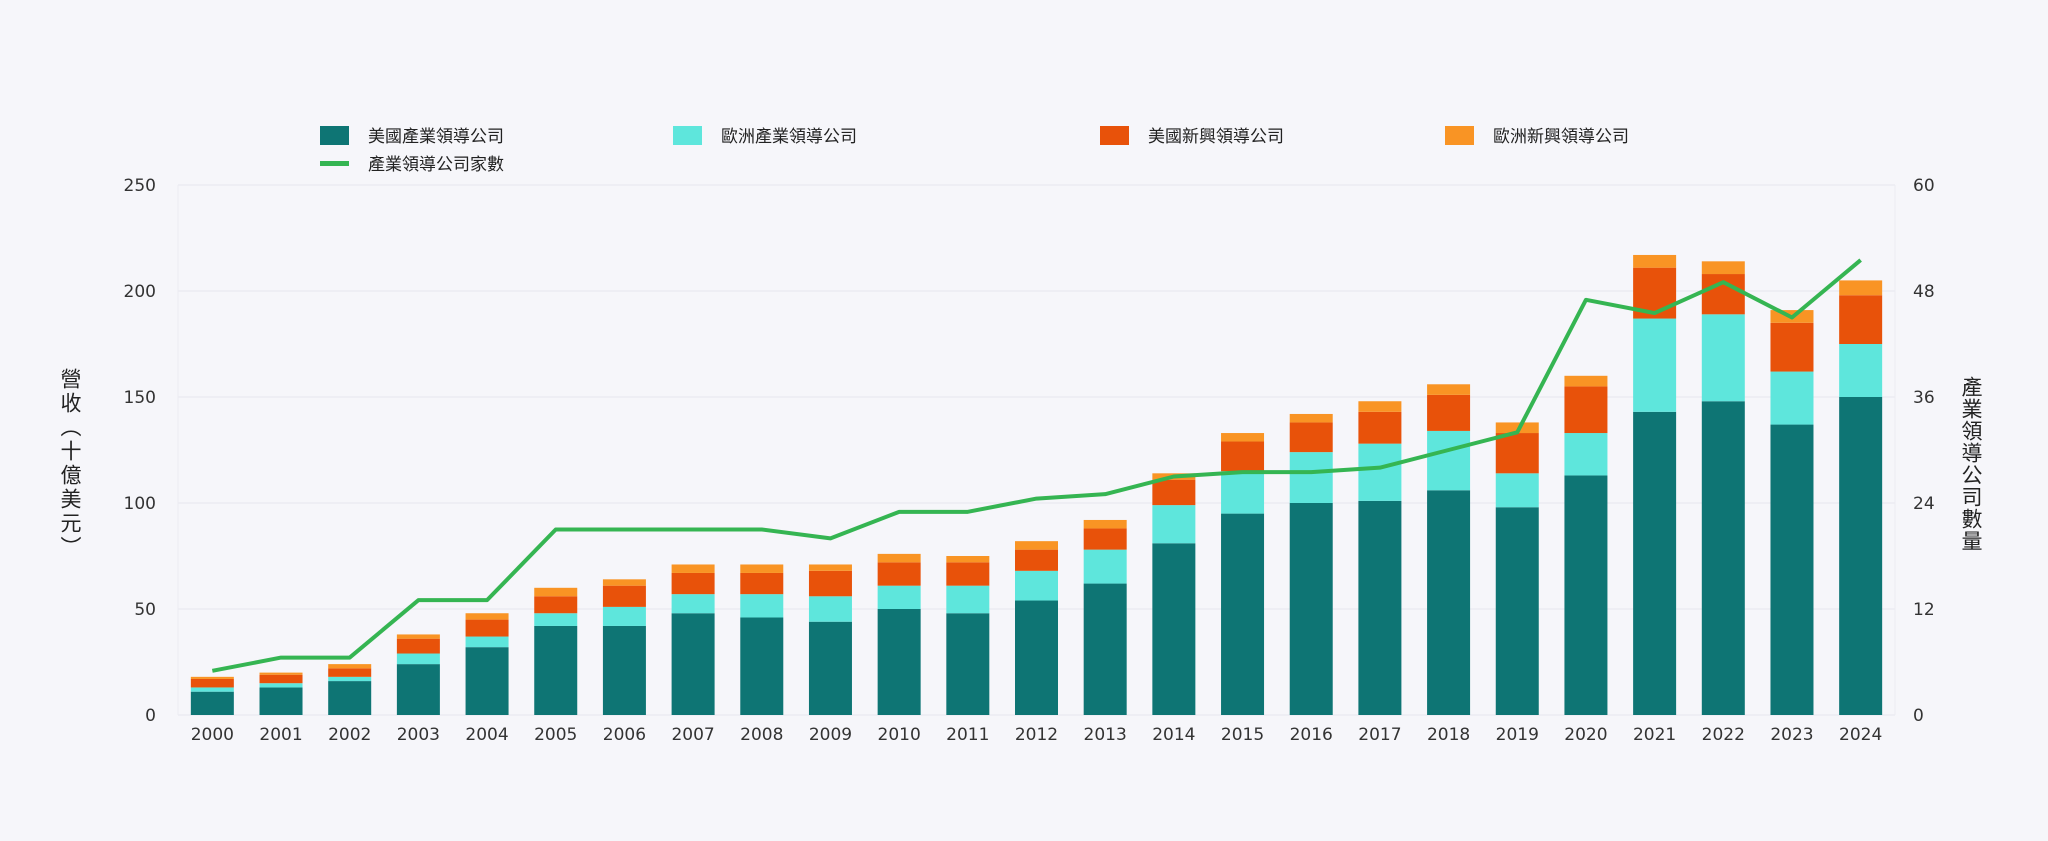  Describe the element at coordinates (150, 716) in the screenshot. I see `y-tick-label: 0` at that location.